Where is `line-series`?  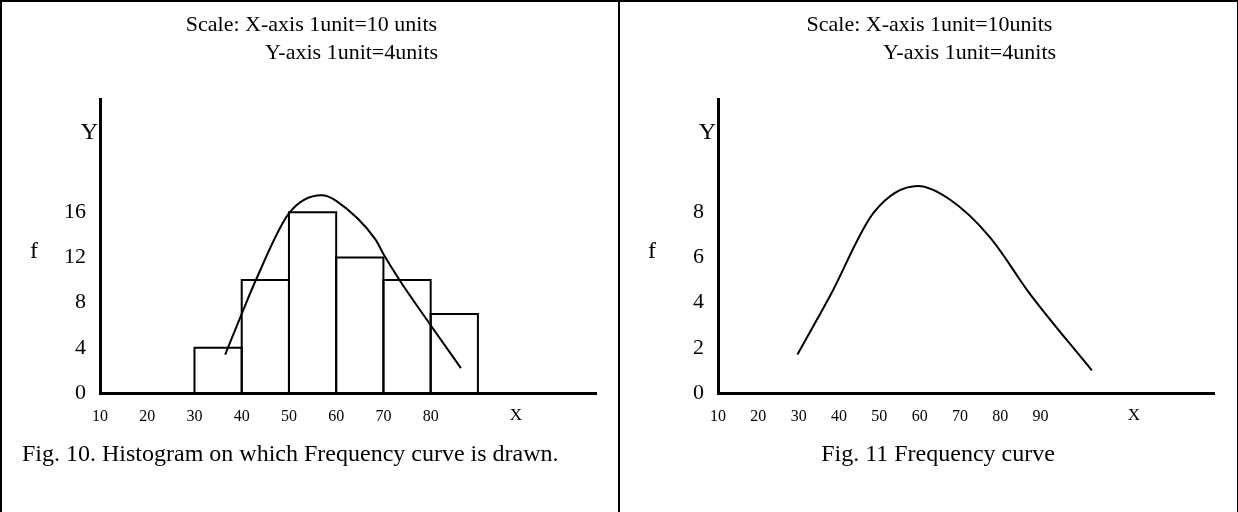
line-series is located at coordinates (944, 278).